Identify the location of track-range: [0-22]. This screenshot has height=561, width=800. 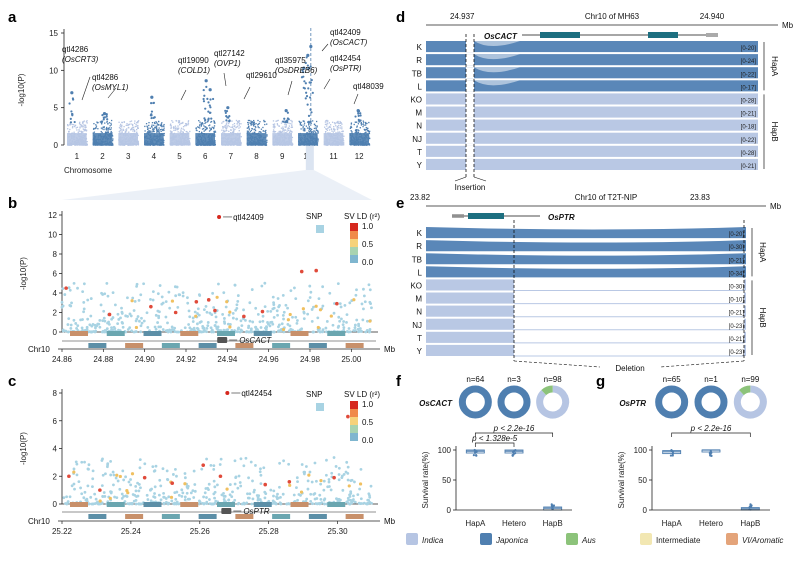
(749, 75).